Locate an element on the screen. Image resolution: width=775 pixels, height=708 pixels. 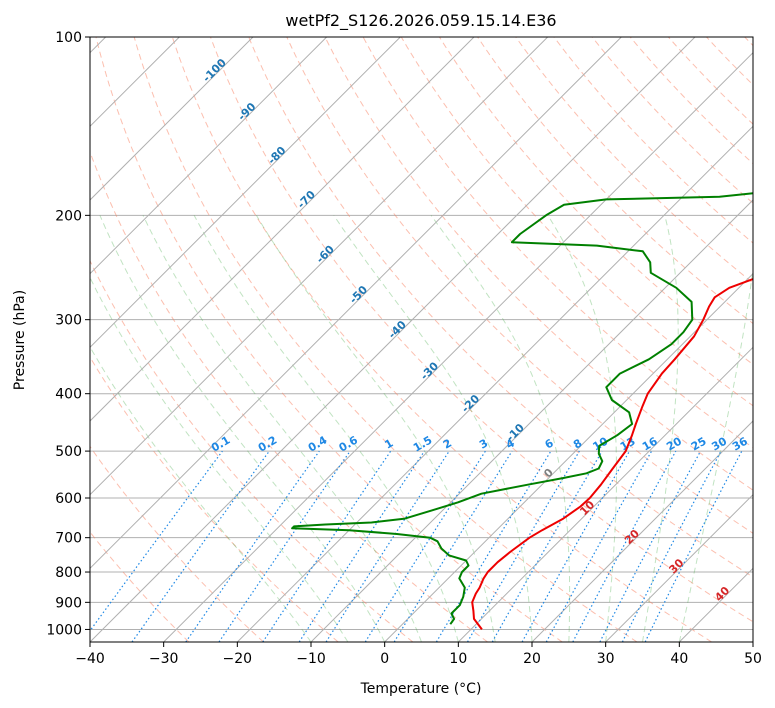
x-tick-label: 30 is located at coordinates (606, 659).